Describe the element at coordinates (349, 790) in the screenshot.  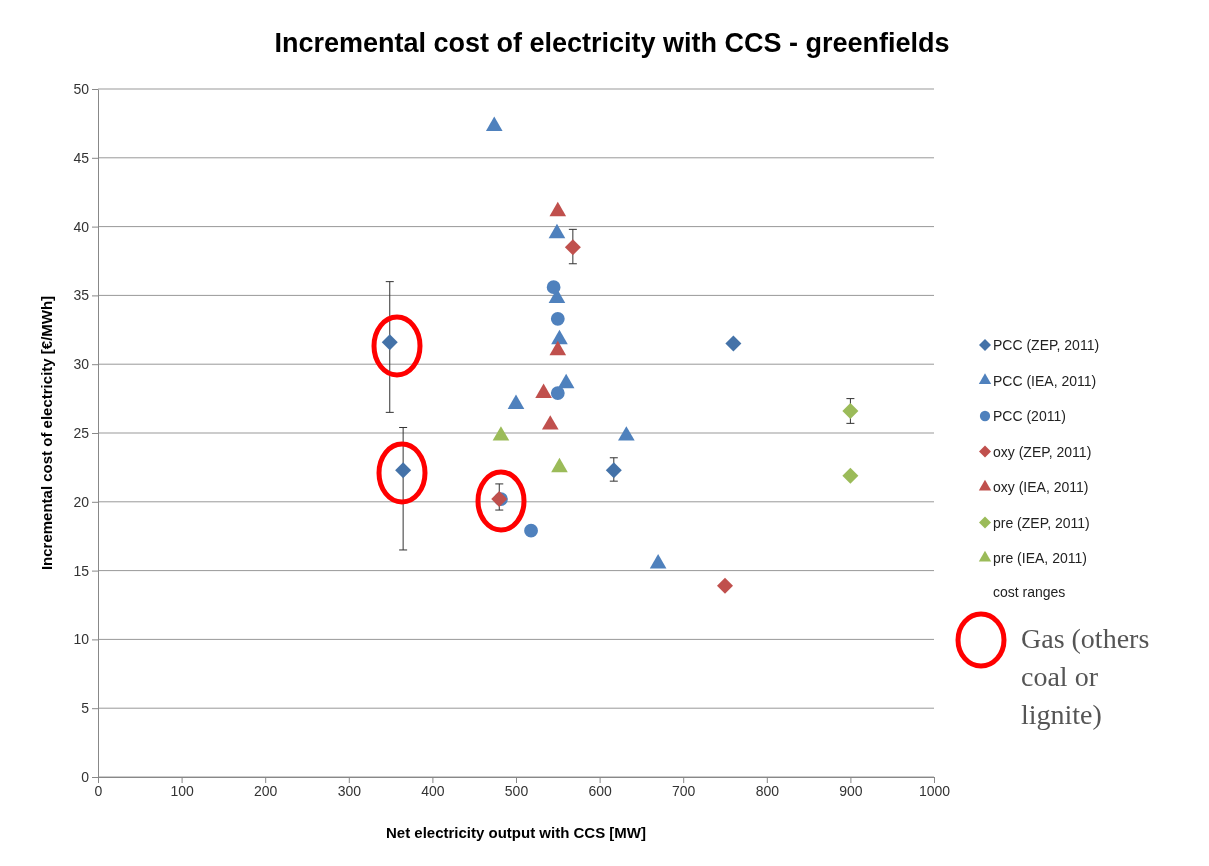
I see `x-tick-label: 300` at that location.